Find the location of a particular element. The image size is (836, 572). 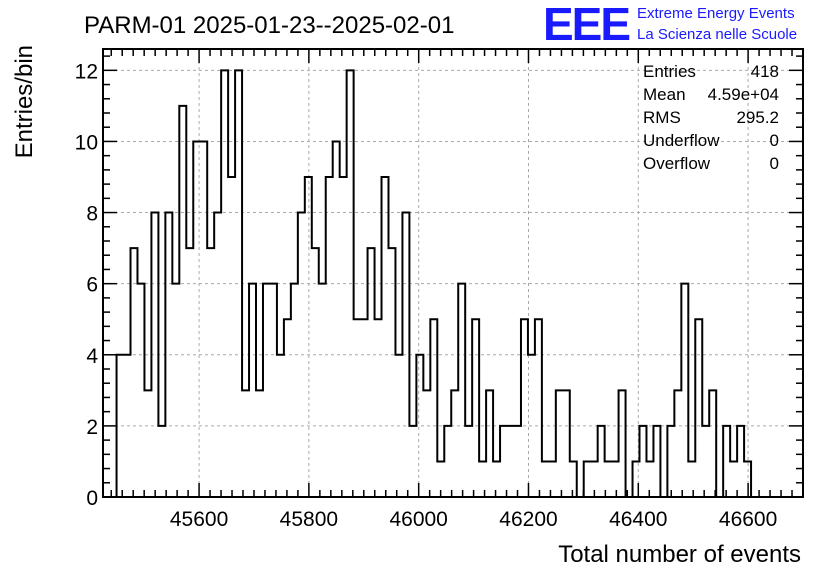

logo-line-1: Extreme Energy Events is located at coordinates (716, 13).